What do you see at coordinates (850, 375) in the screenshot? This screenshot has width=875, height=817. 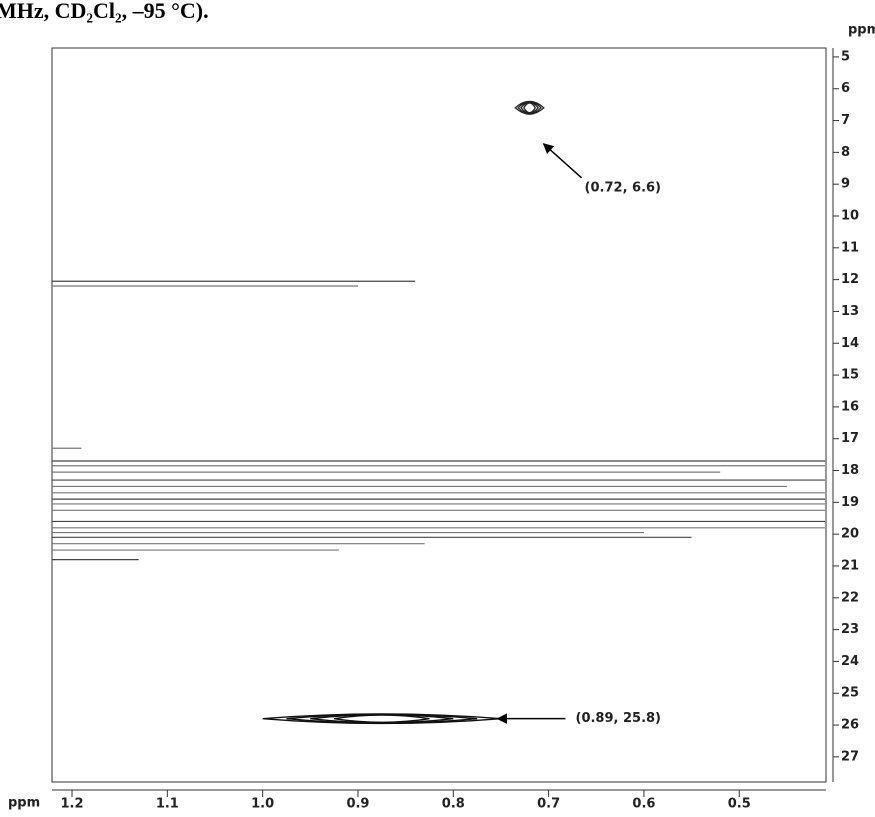 I see `y-tick-label: 15` at bounding box center [850, 375].